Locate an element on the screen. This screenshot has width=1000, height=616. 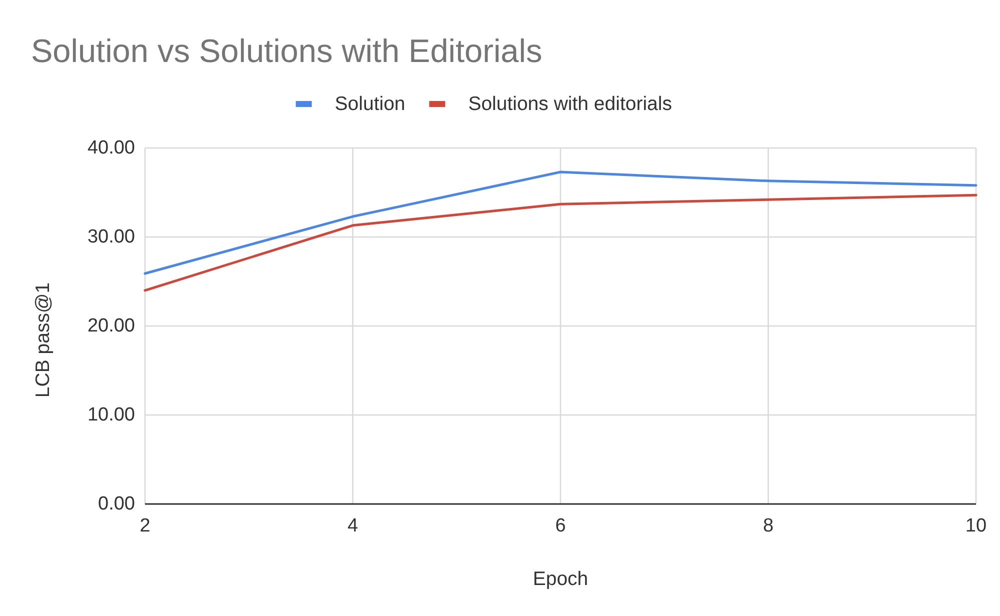
y-axis-title: LCB pass@1 is located at coordinates (43, 340).